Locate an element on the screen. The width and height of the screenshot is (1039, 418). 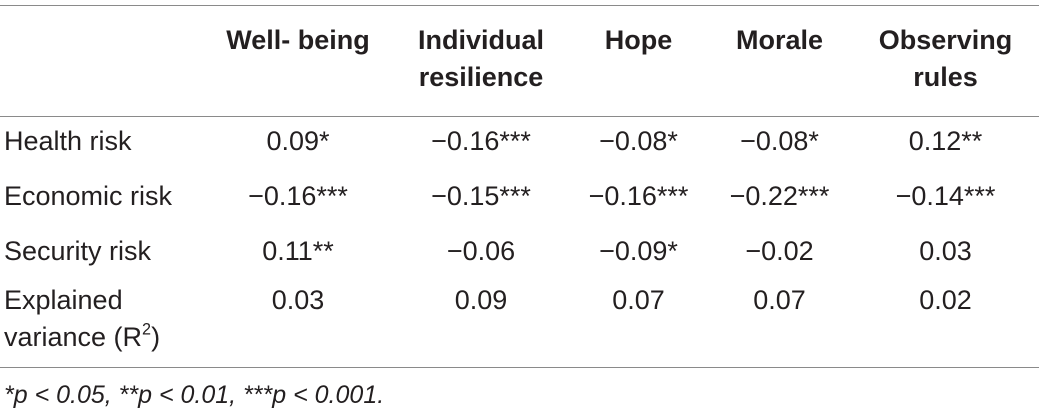
table-cell: −0.02 is located at coordinates (779, 251).